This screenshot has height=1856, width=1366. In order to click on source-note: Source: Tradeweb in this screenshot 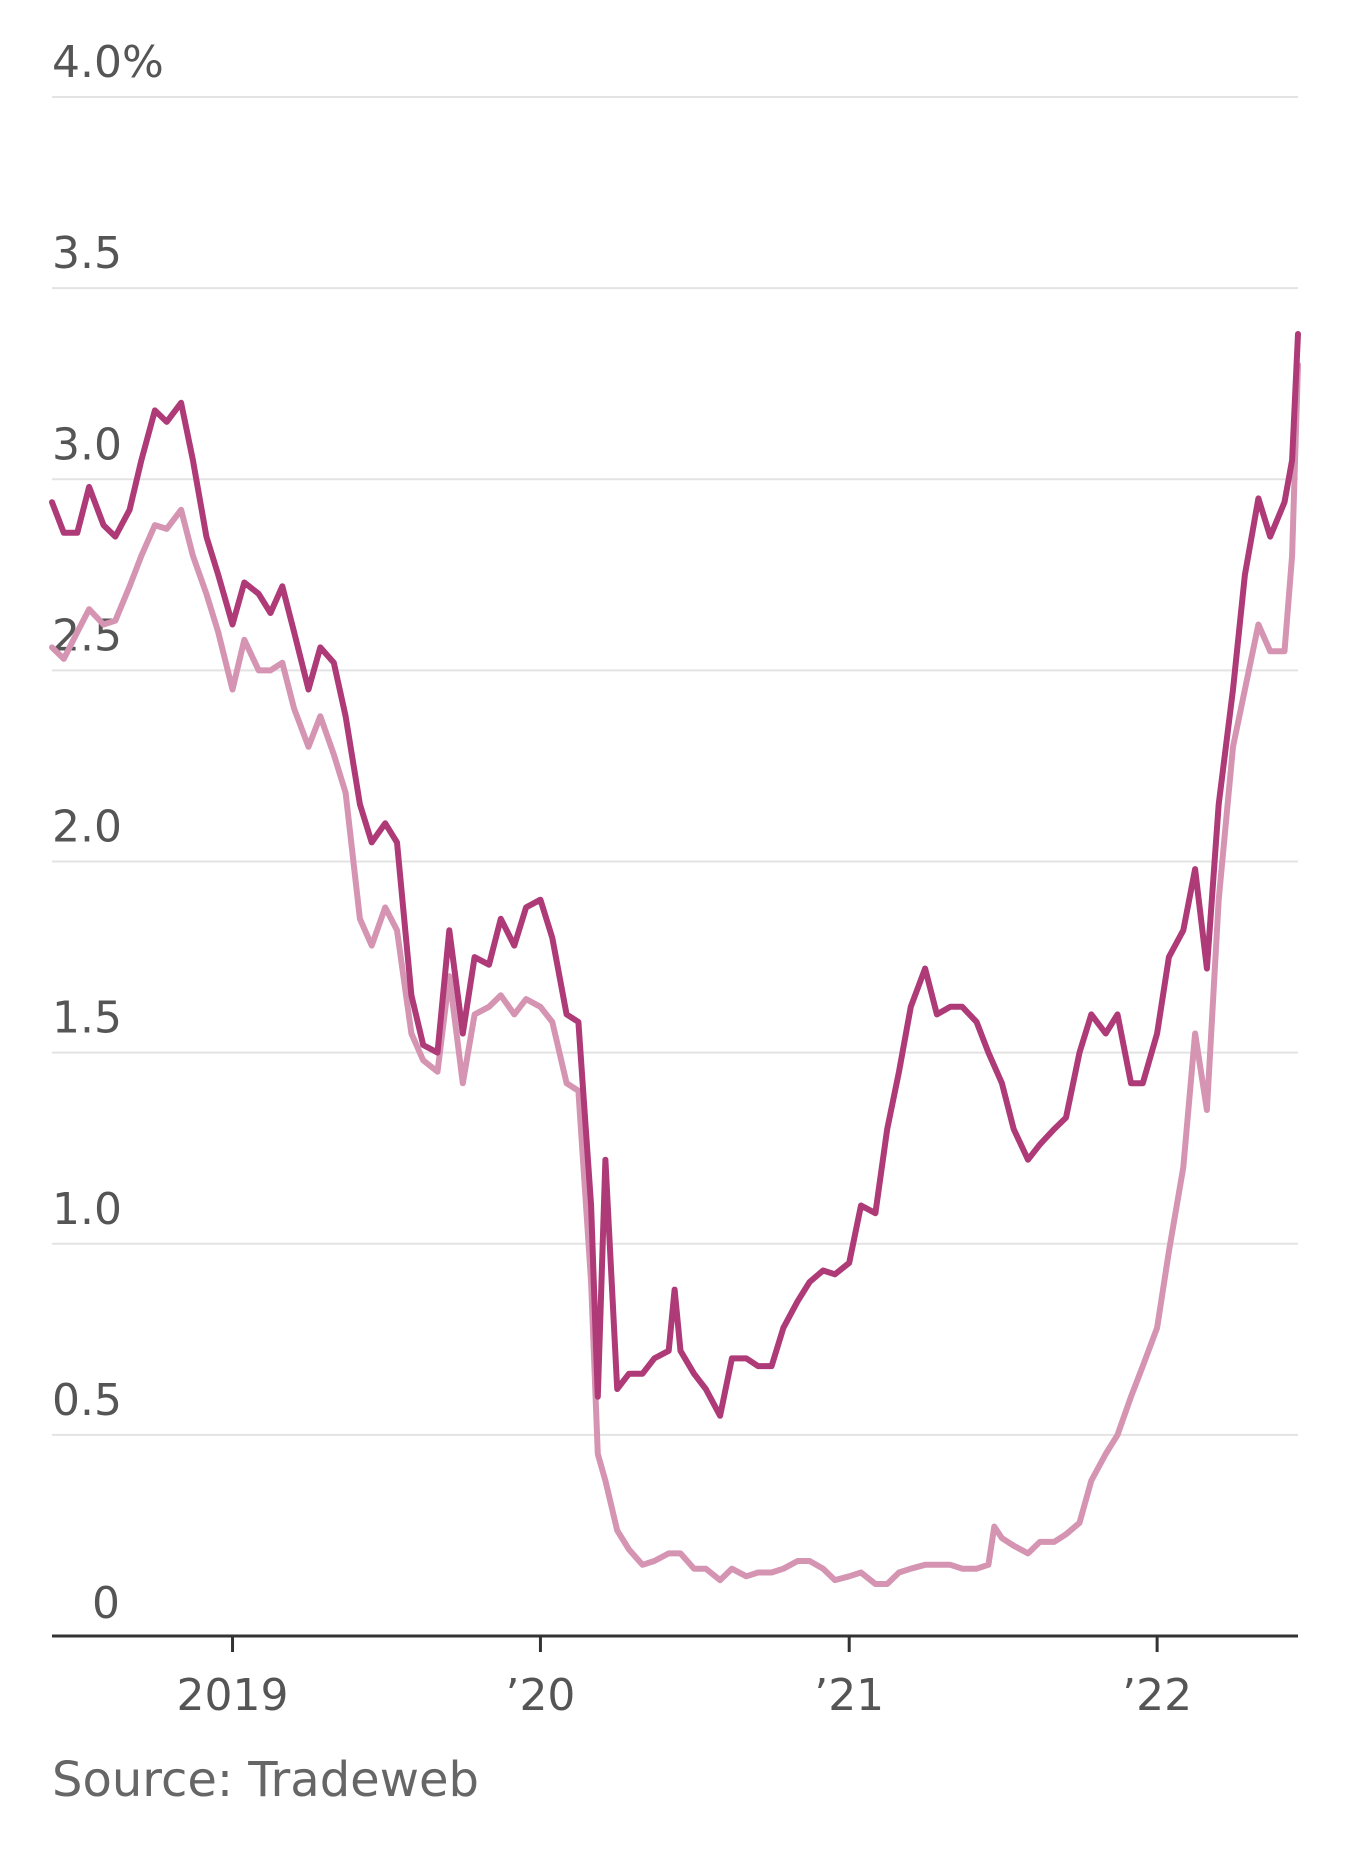, I will do `click(265, 1780)`.